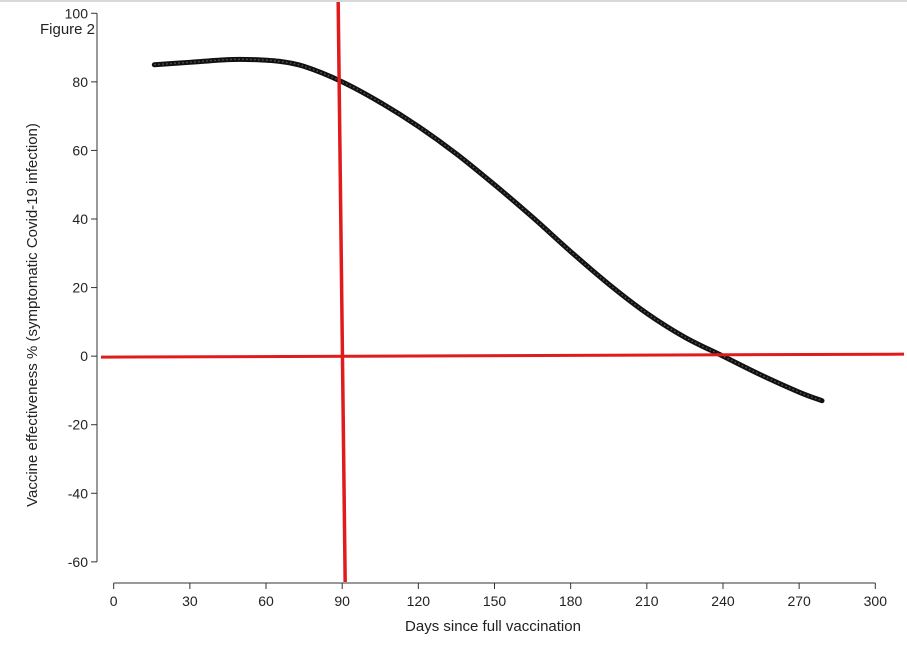 This screenshot has height=658, width=907. What do you see at coordinates (876, 601) in the screenshot?
I see `x-tick-label: 300` at bounding box center [876, 601].